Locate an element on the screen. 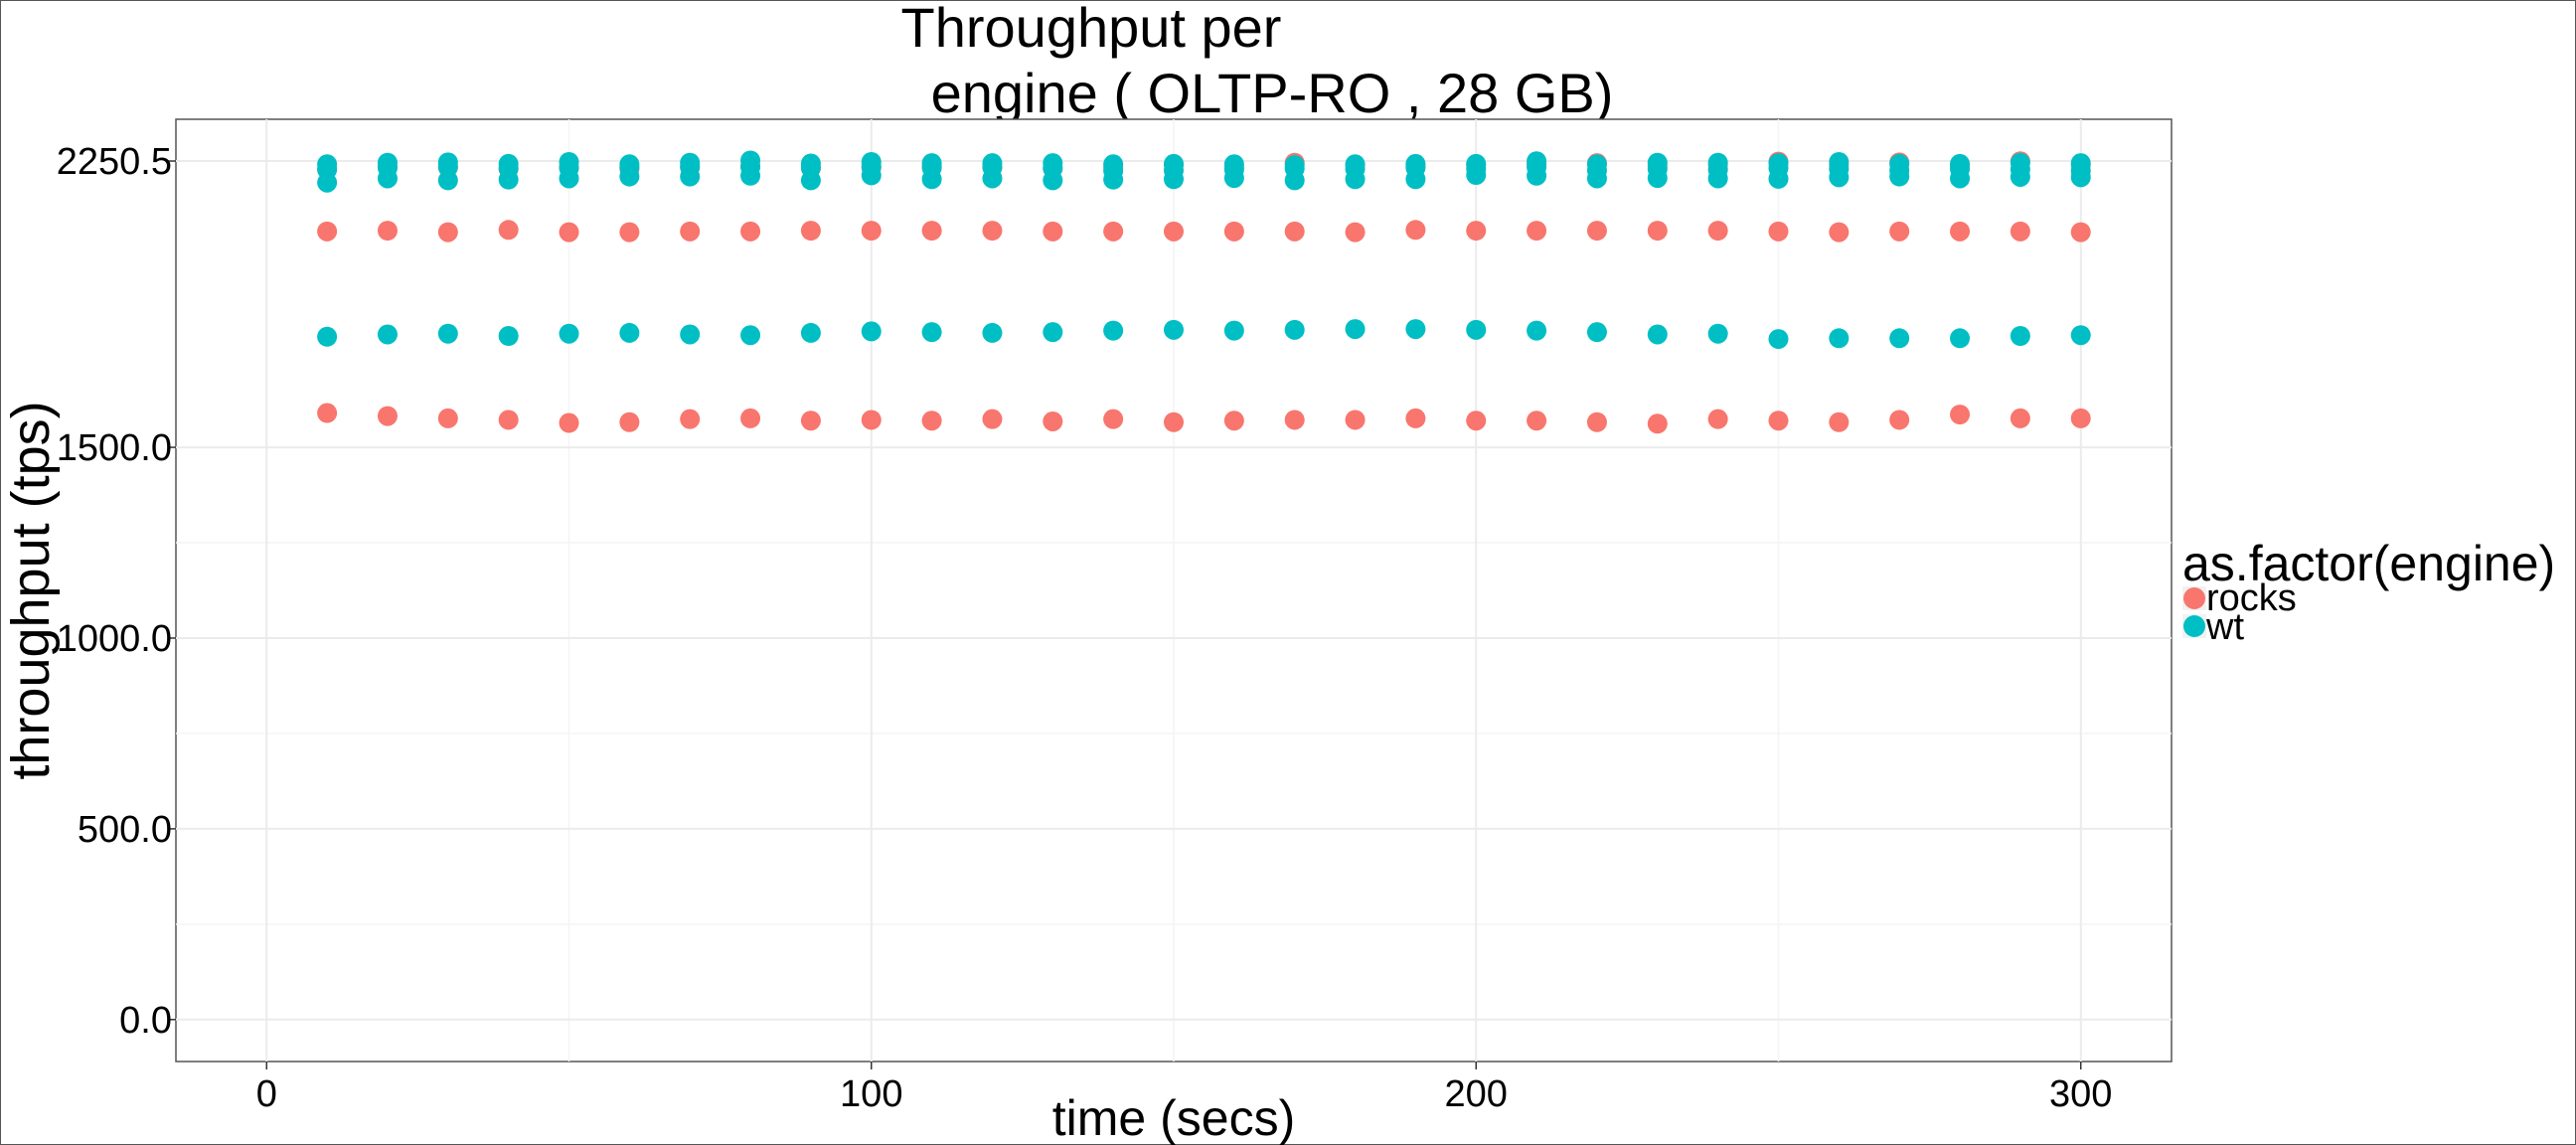 This screenshot has height=1145, width=2576. legend-label-rocks: rocks is located at coordinates (2251, 598).